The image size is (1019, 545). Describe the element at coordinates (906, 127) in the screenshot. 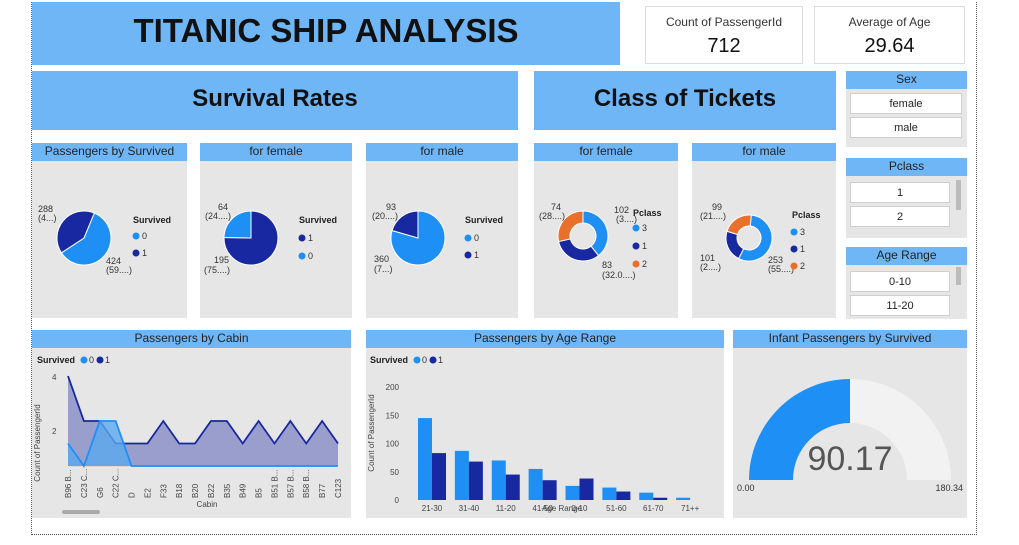

I see `slicer-item-male: male` at that location.